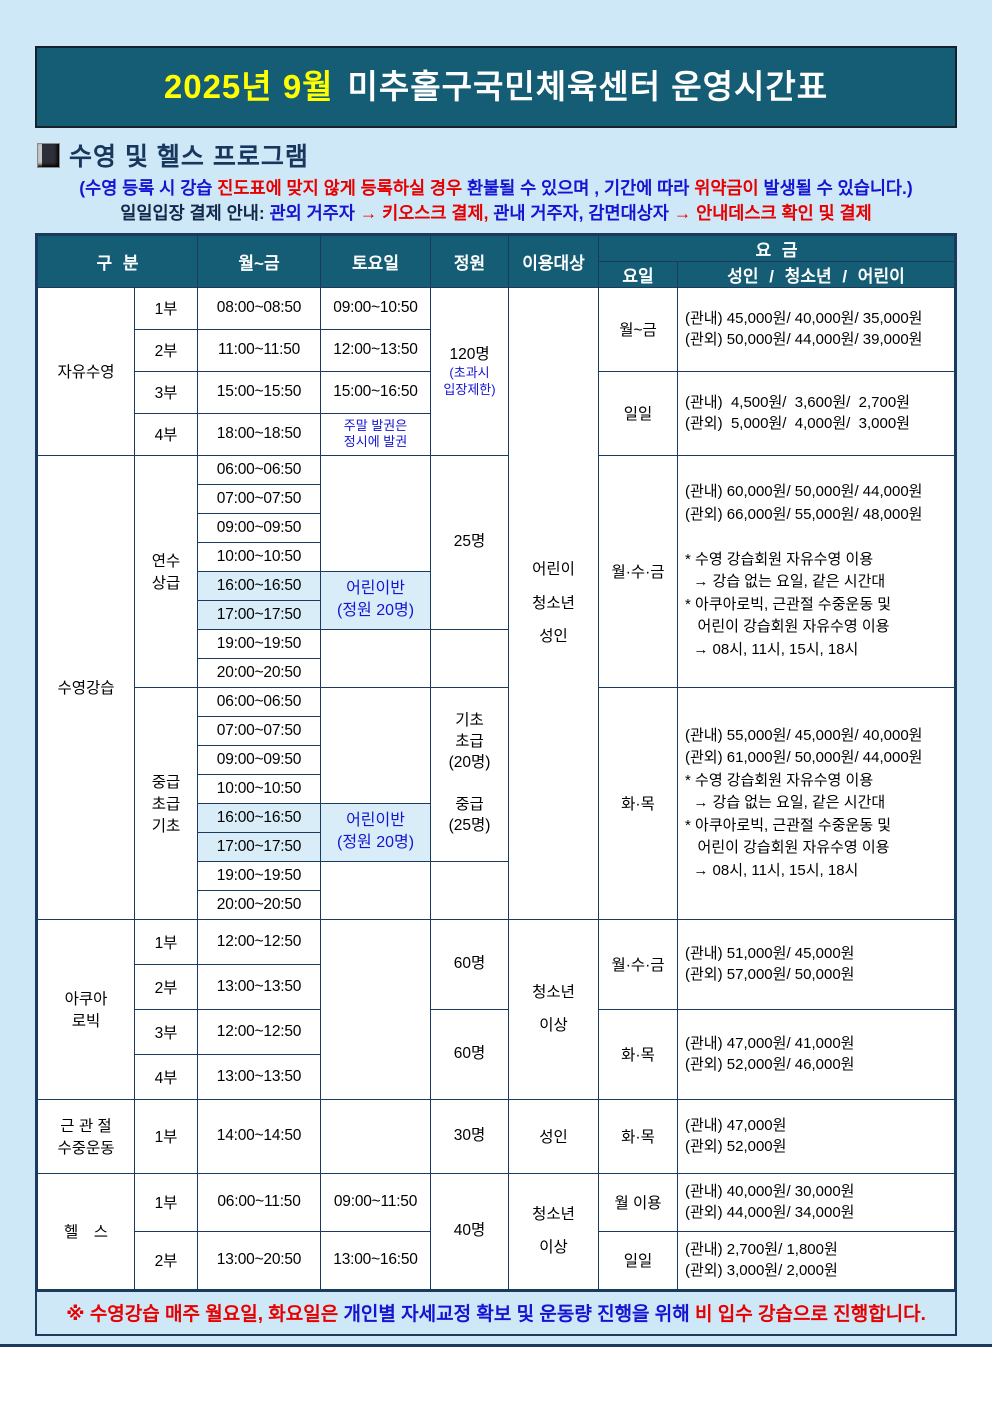 This screenshot has width=992, height=1403. What do you see at coordinates (638, 274) in the screenshot?
I see `col-header-fee-day: 요일` at bounding box center [638, 274].